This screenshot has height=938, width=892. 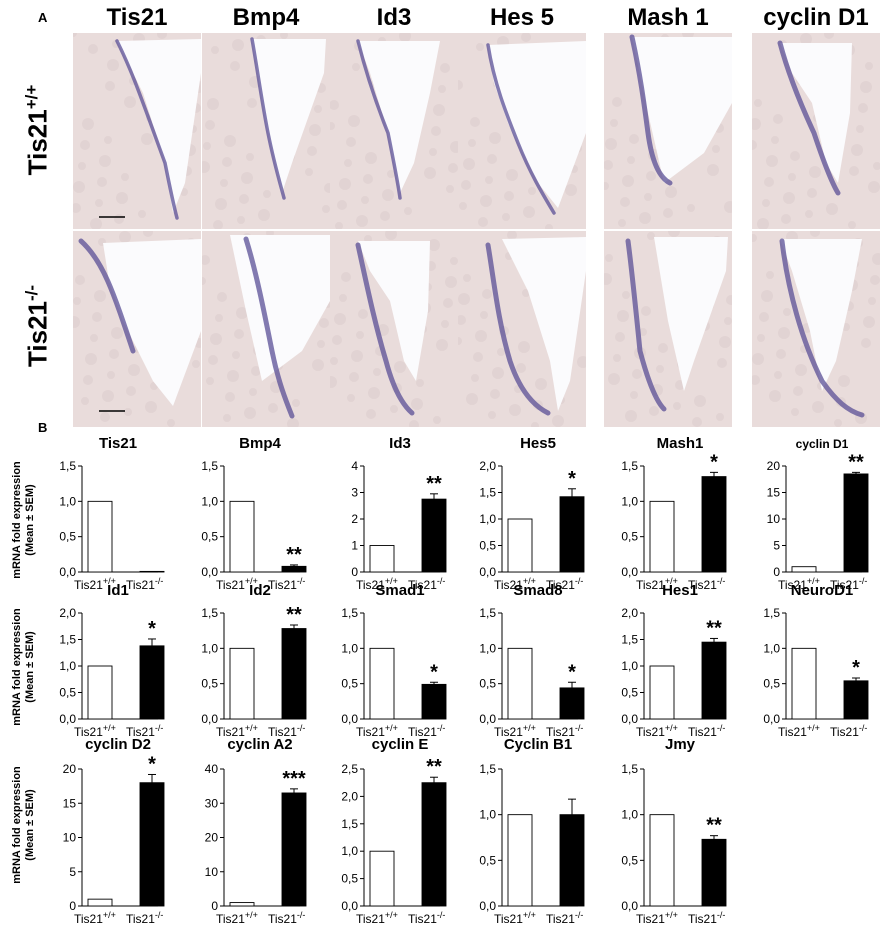 What do you see at coordinates (400, 744) in the screenshot?
I see `chart-title: cyclin E` at bounding box center [400, 744].